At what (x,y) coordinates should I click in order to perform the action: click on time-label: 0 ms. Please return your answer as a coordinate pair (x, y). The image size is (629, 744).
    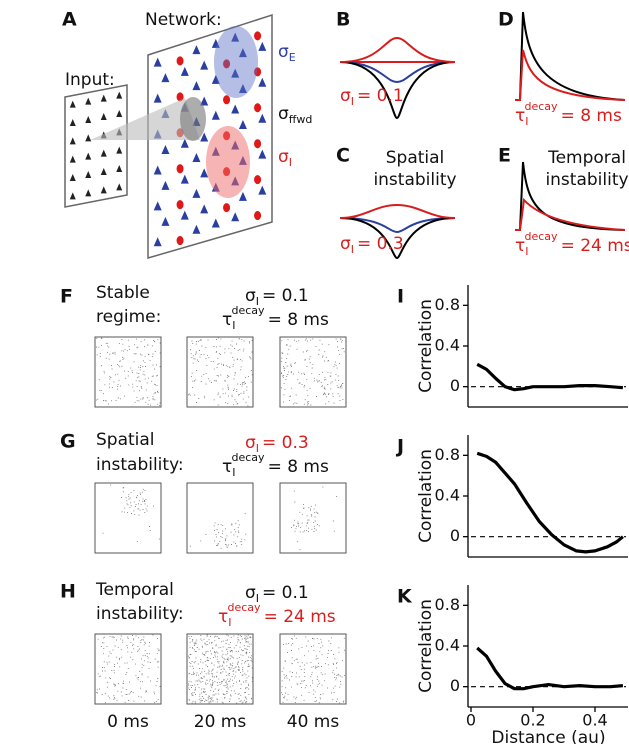
    Looking at the image, I should click on (128, 722).